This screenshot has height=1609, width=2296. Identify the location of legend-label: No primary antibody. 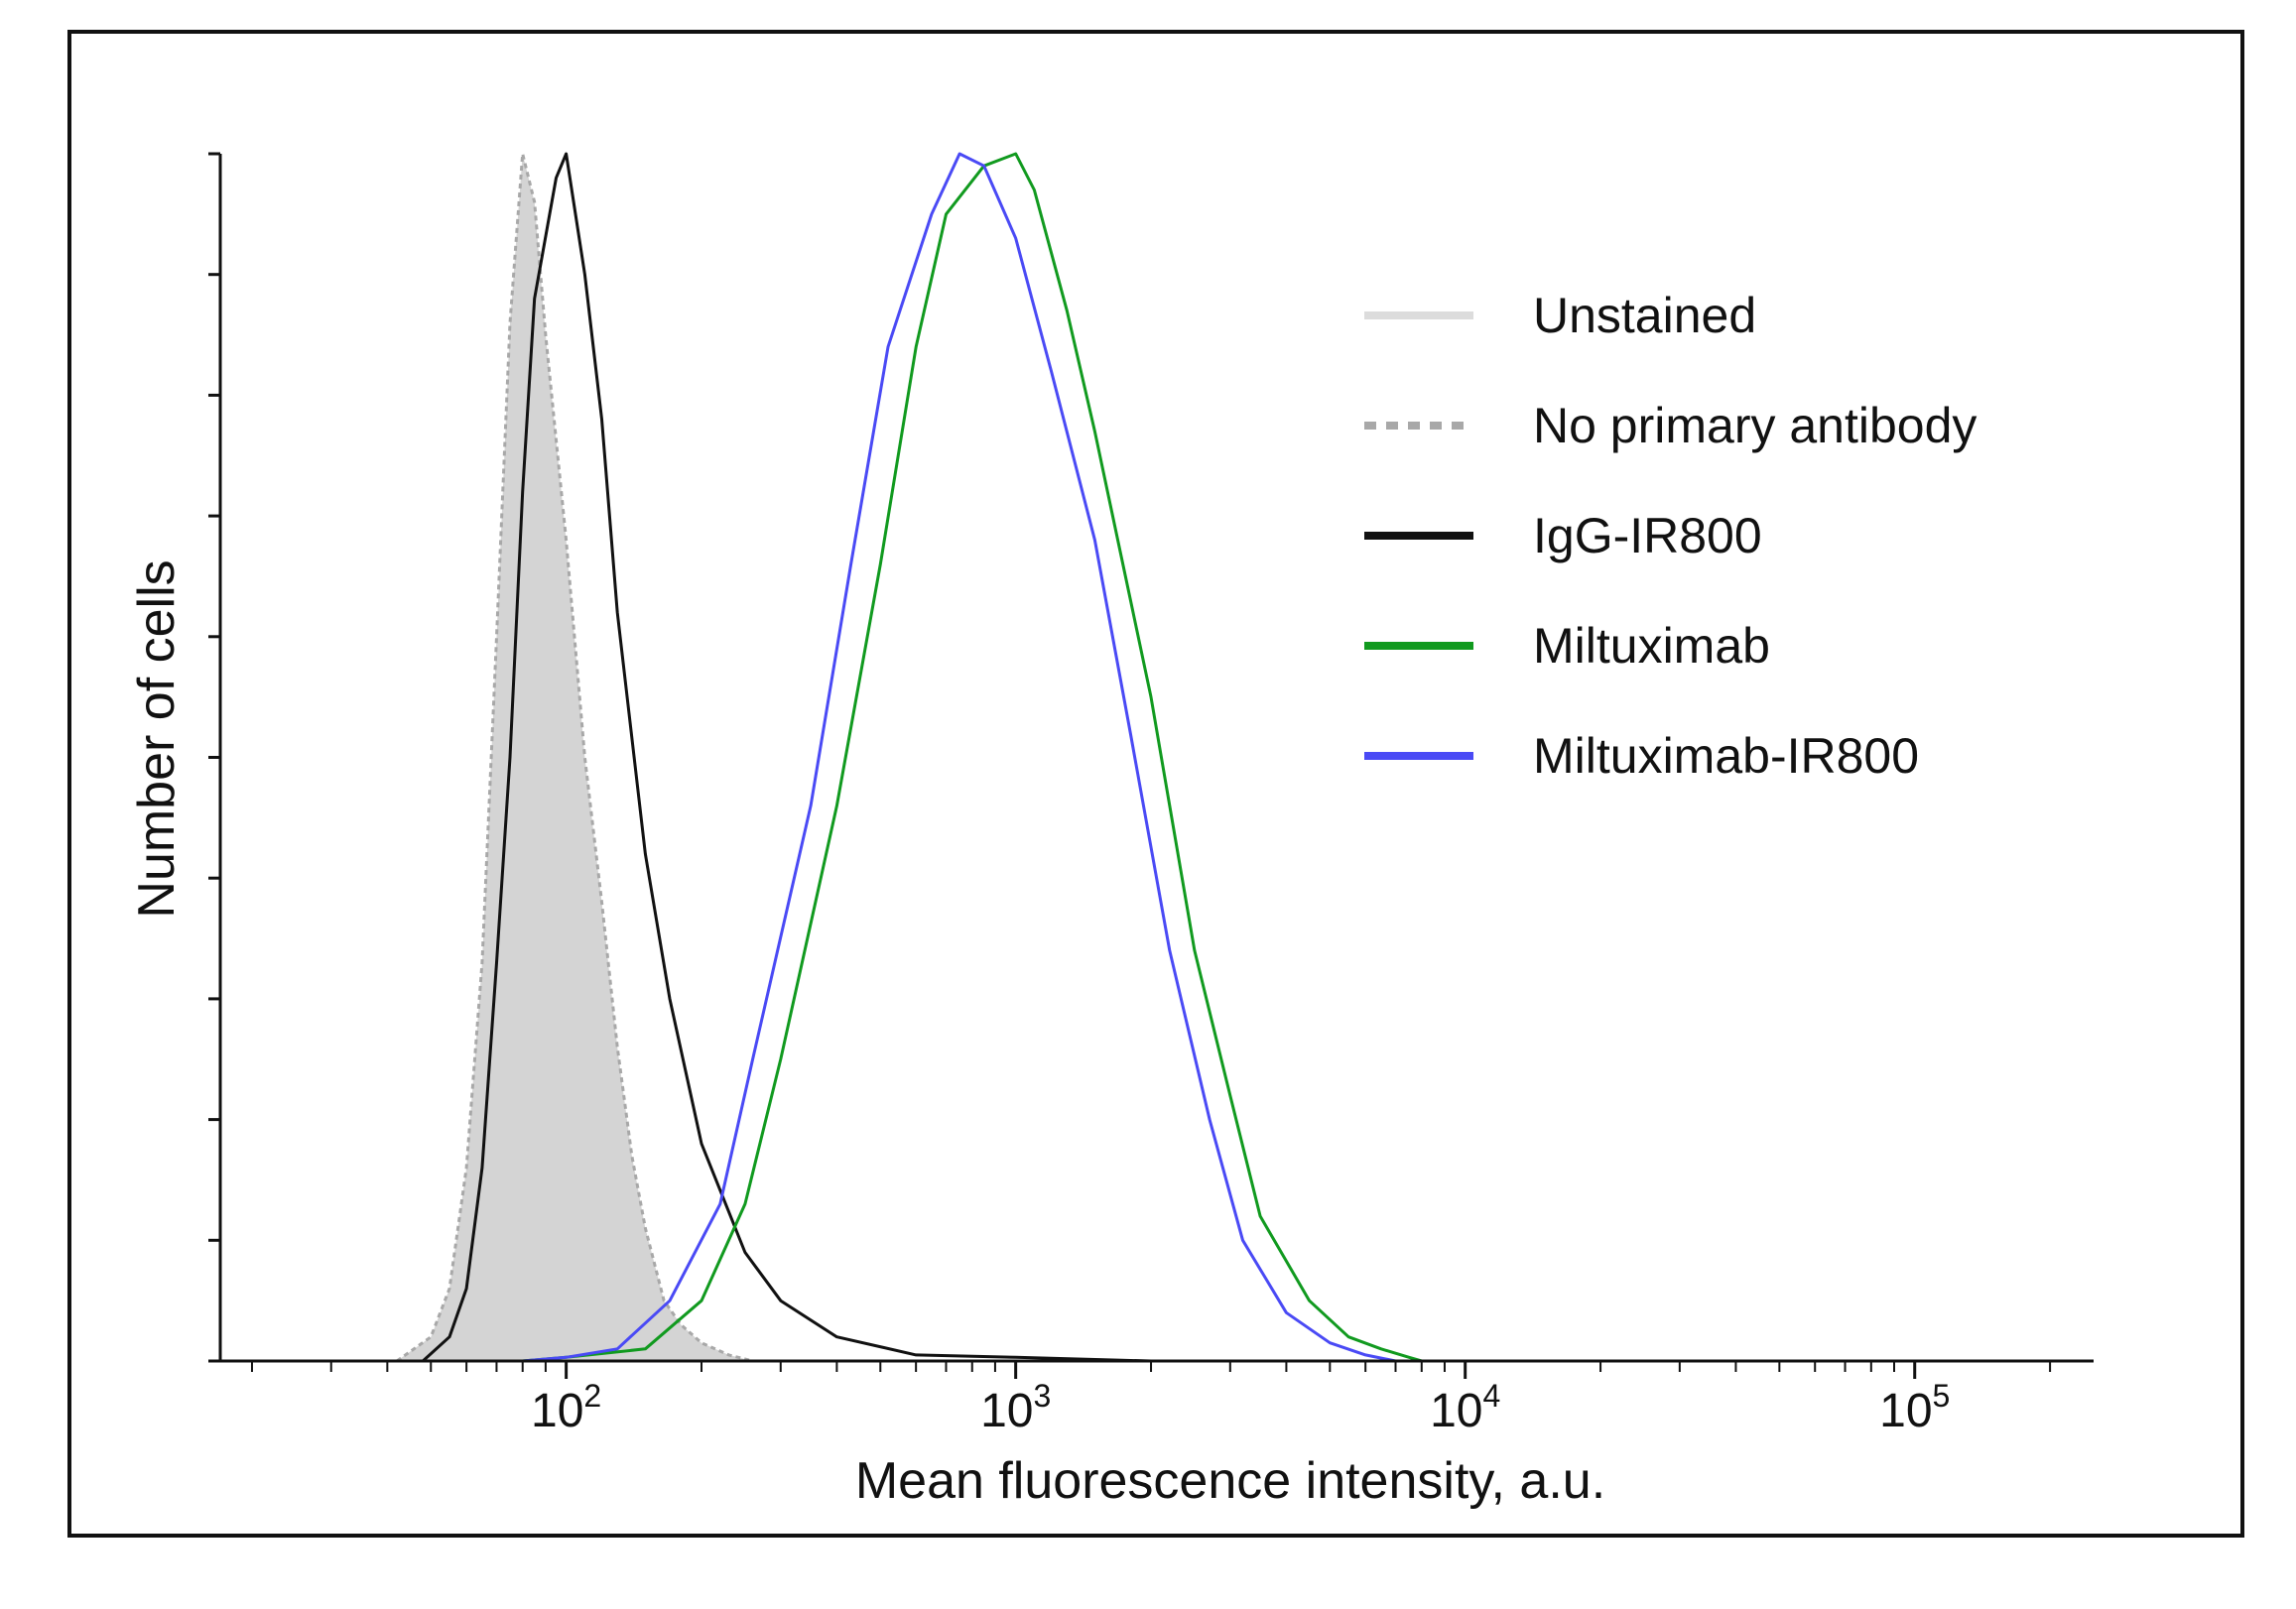
(1755, 425).